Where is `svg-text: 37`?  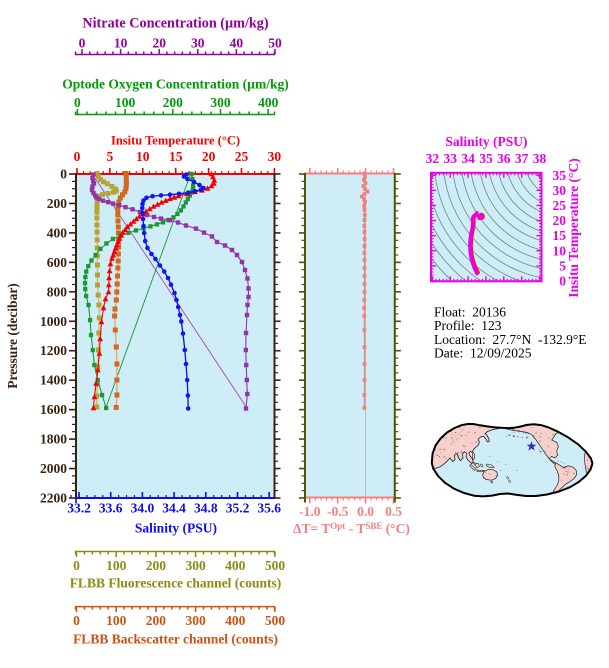 svg-text: 37 is located at coordinates (522, 158).